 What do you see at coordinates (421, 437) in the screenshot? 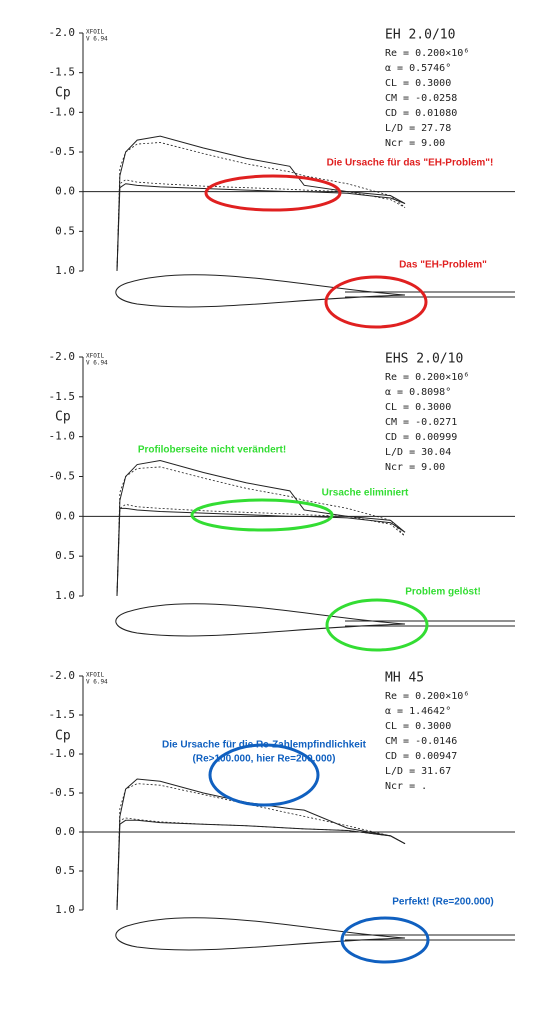
I see `info-line: CD = 0.00999` at bounding box center [421, 437].